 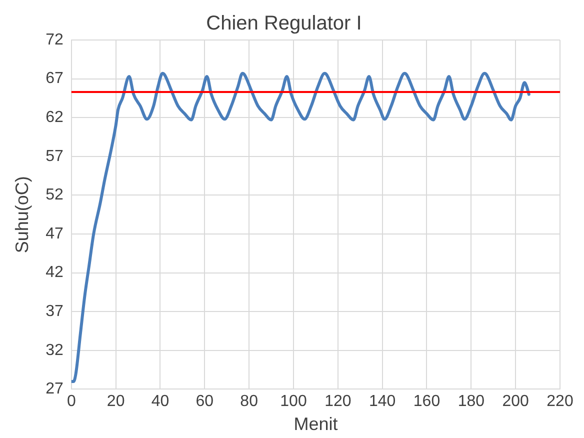 What do you see at coordinates (55, 117) in the screenshot?
I see `y-tick-label: 62` at bounding box center [55, 117].